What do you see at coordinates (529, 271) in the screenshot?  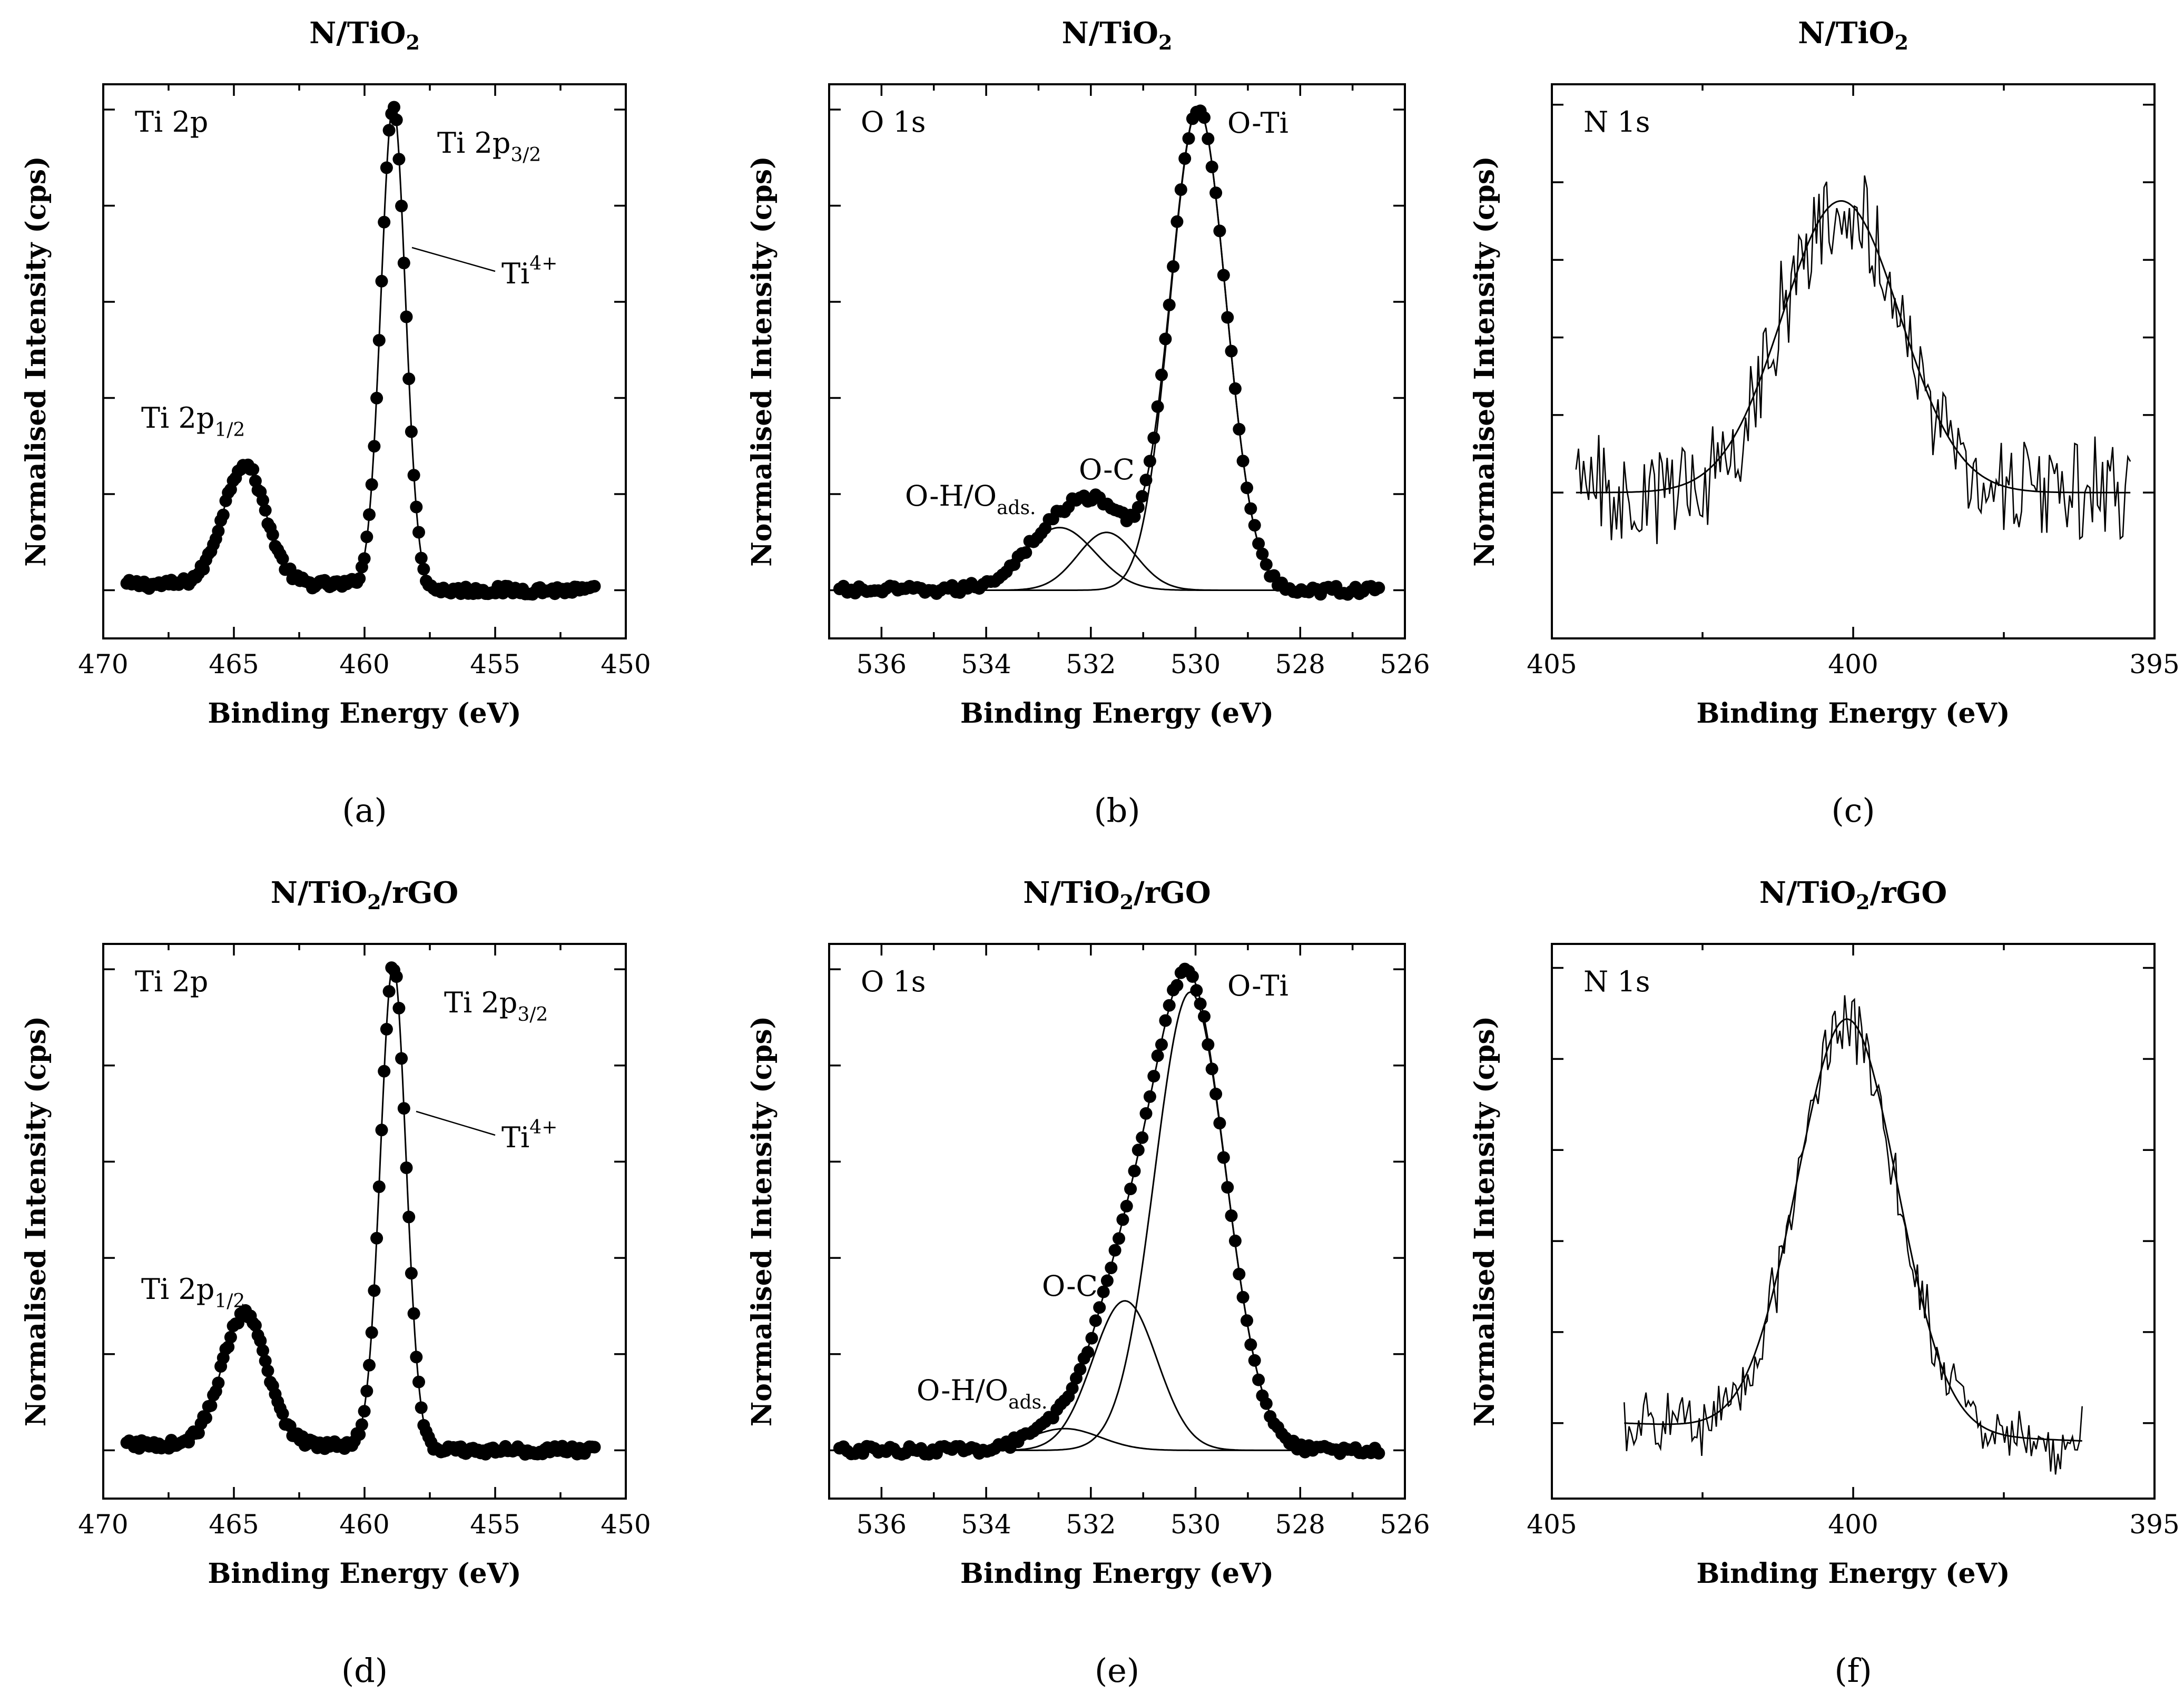 I see `peak-annotation: Ti4+` at bounding box center [529, 271].